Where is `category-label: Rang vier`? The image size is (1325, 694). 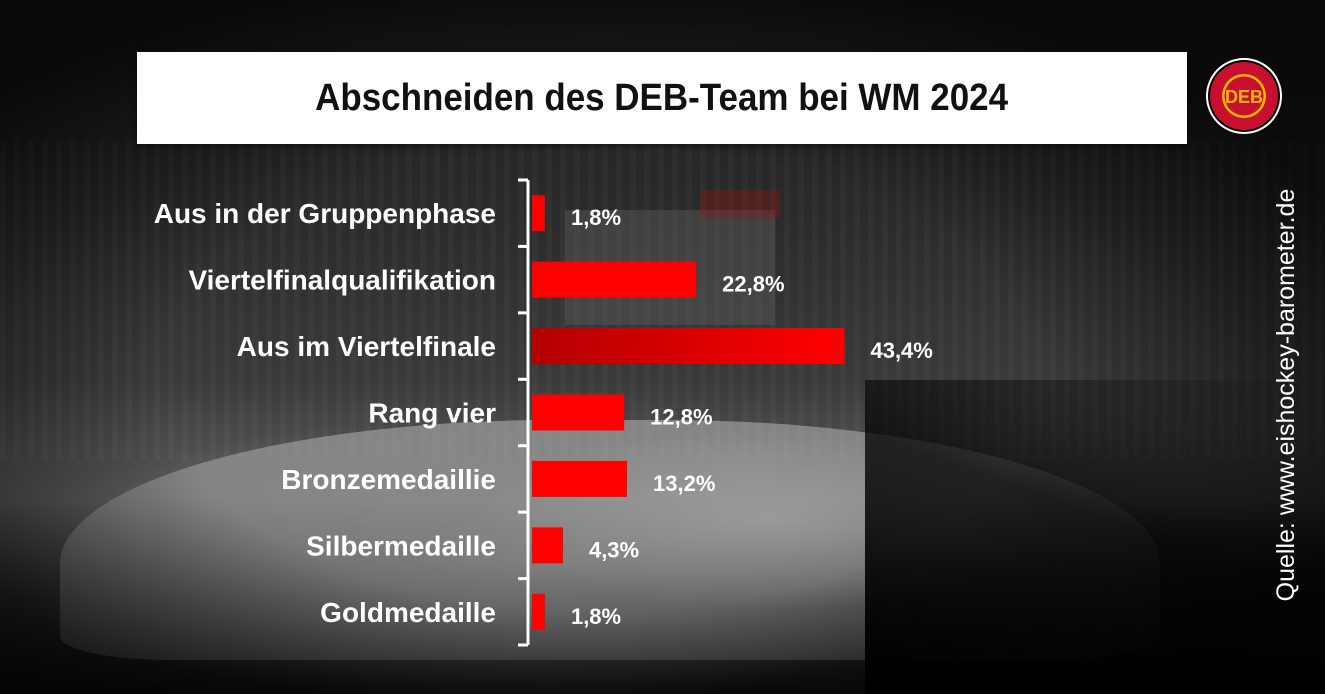
category-label: Rang vier is located at coordinates (432, 413).